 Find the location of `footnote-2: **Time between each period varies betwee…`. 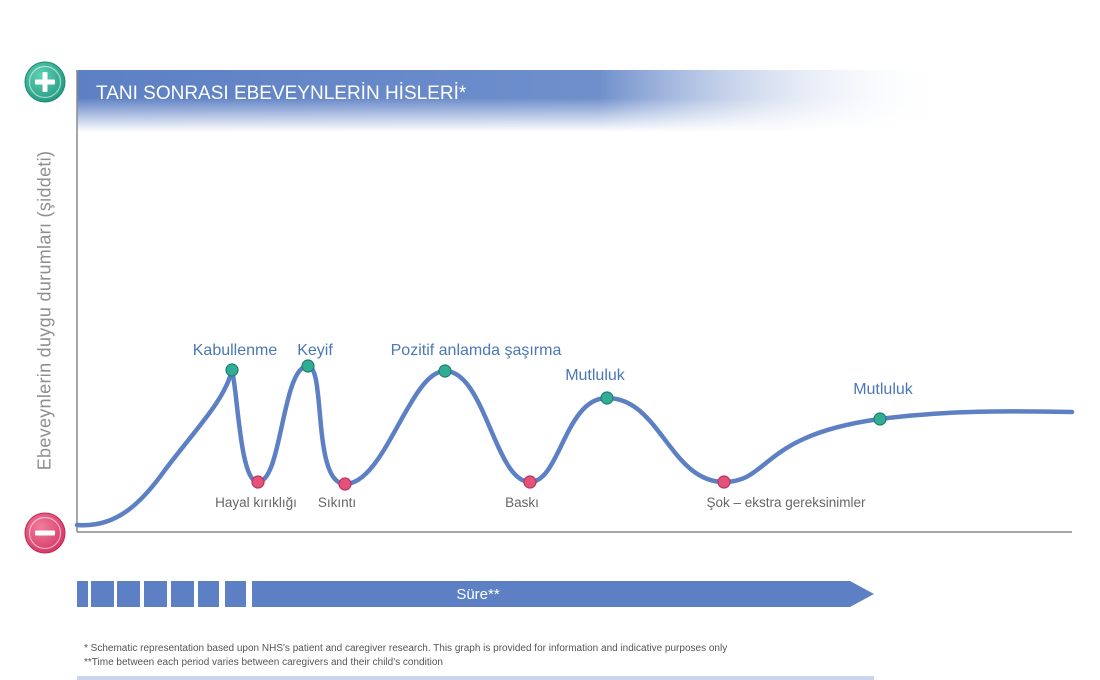

footnote-2: **Time between each period varies betwee… is located at coordinates (263, 662).